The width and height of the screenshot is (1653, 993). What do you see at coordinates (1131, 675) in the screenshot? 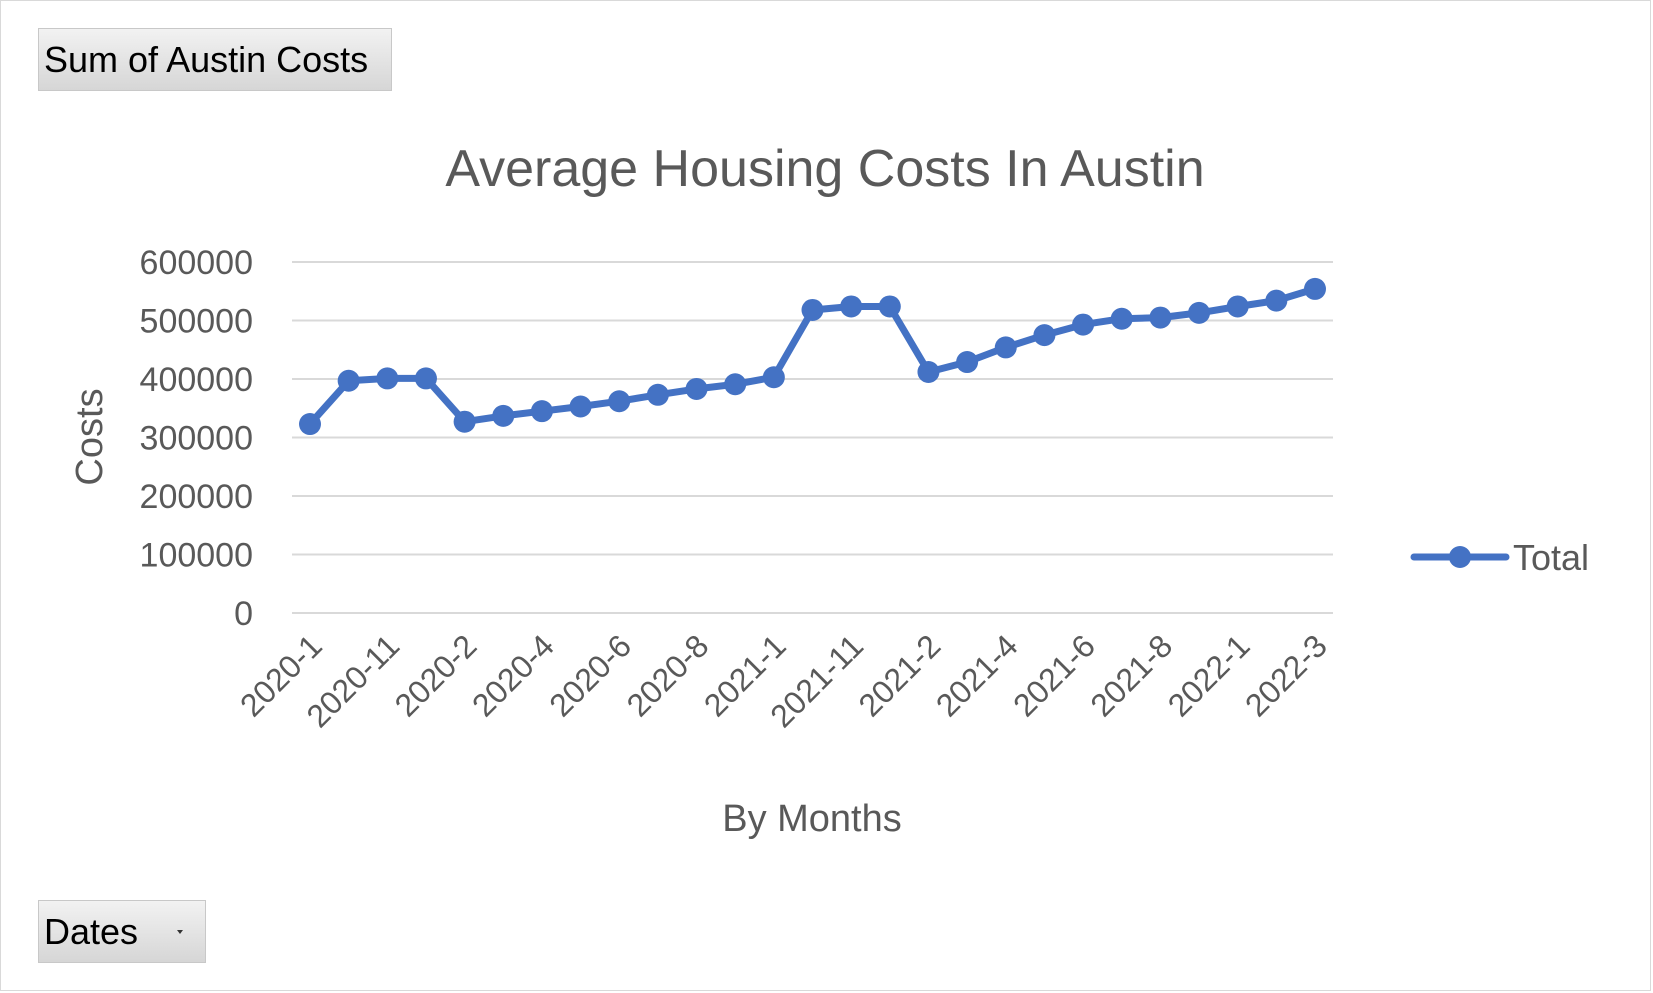
I see `x-tick-label: 2021-8` at bounding box center [1131, 675].